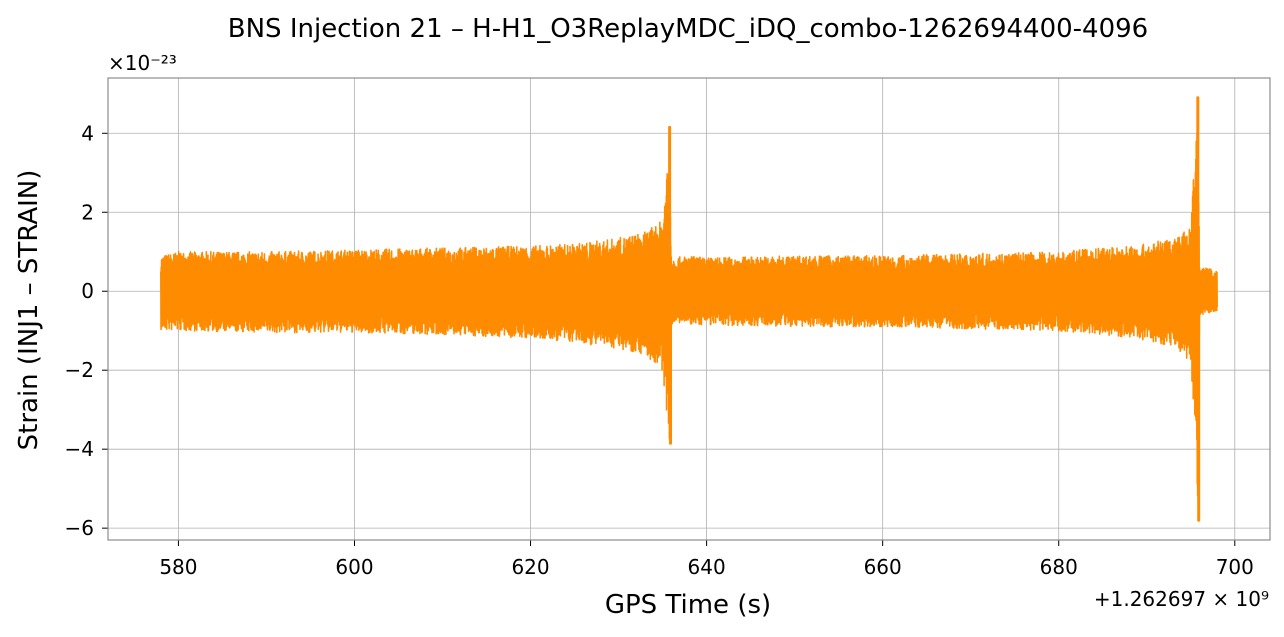 Image resolution: width=1284 pixels, height=637 pixels. I want to click on y-tick-label: 4, so click(87, 133).